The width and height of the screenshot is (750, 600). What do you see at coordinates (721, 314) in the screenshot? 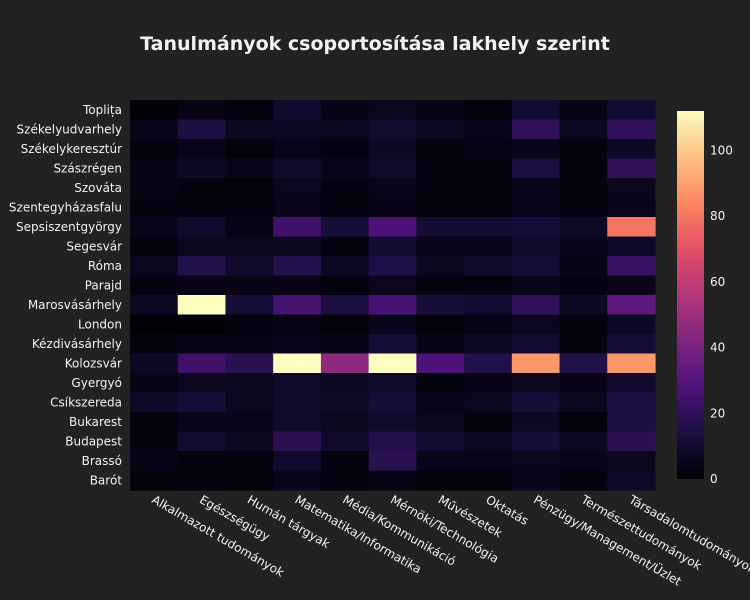
I see `colorbar-ticks: 0 20 40 60 80 100` at bounding box center [721, 314].